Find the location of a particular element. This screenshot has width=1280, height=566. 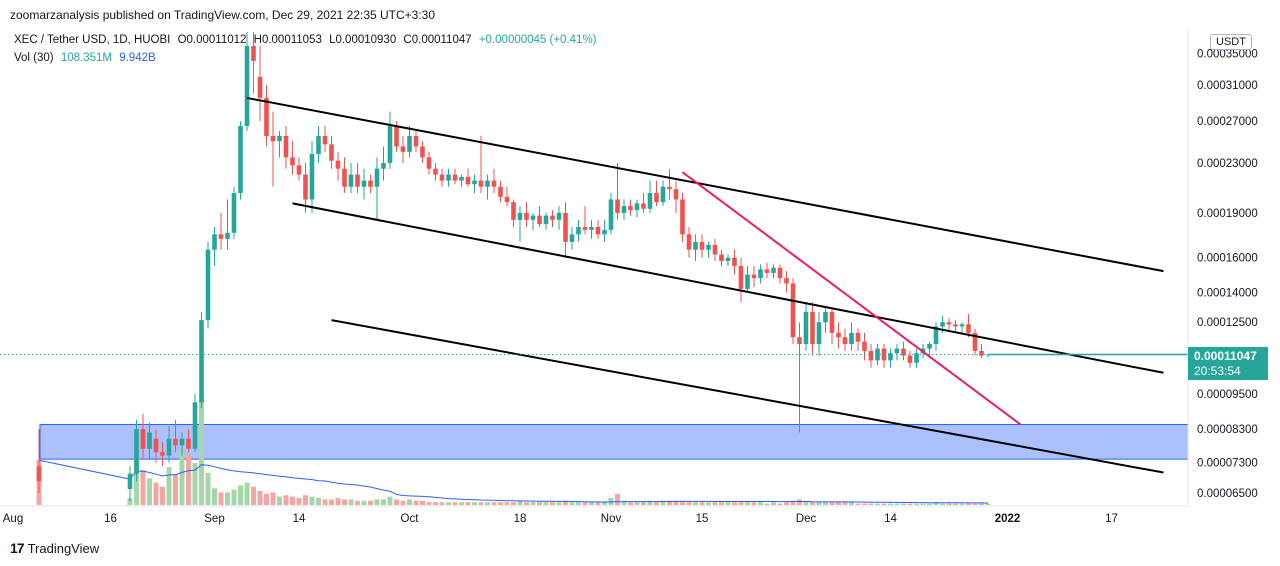

pink-trendline is located at coordinates (851, 298).